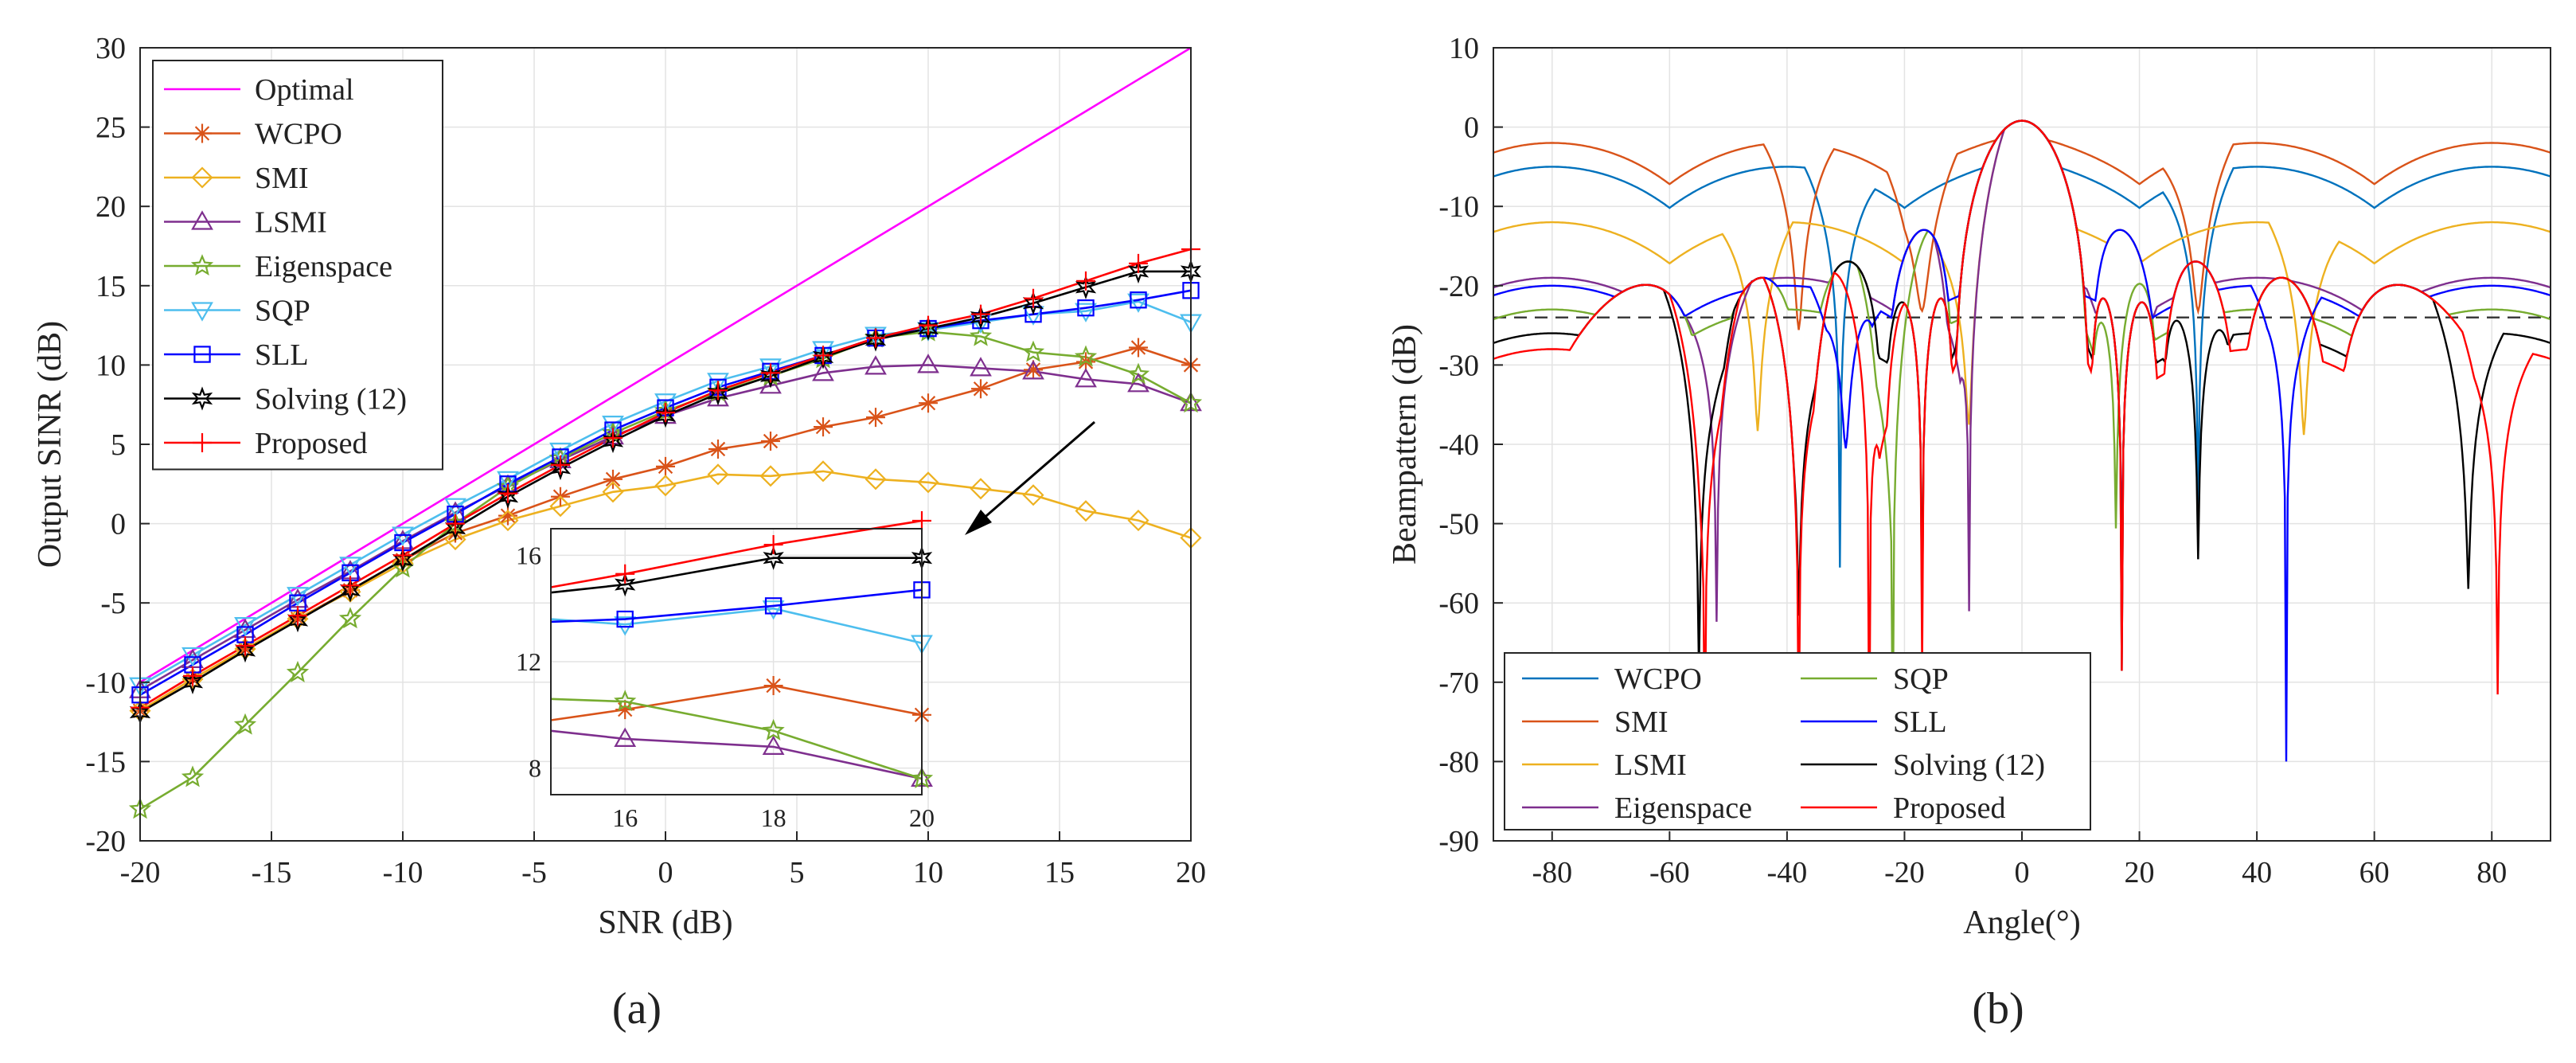 This screenshot has width=2576, height=1063. I want to click on x-tick-label: 80, so click(2491, 872).